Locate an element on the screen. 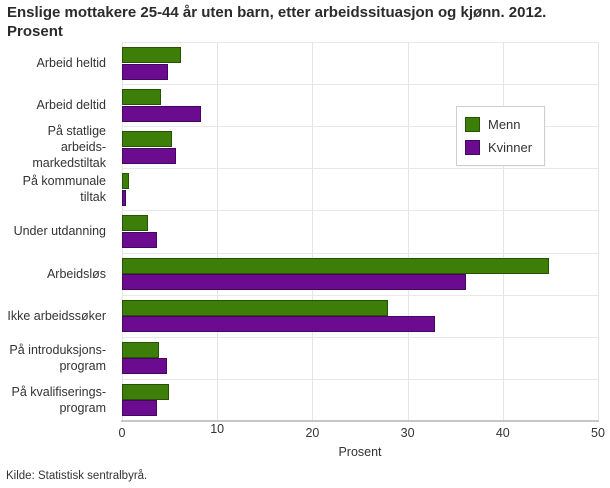  category-label: På kommunale tiltak is located at coordinates (64, 189).